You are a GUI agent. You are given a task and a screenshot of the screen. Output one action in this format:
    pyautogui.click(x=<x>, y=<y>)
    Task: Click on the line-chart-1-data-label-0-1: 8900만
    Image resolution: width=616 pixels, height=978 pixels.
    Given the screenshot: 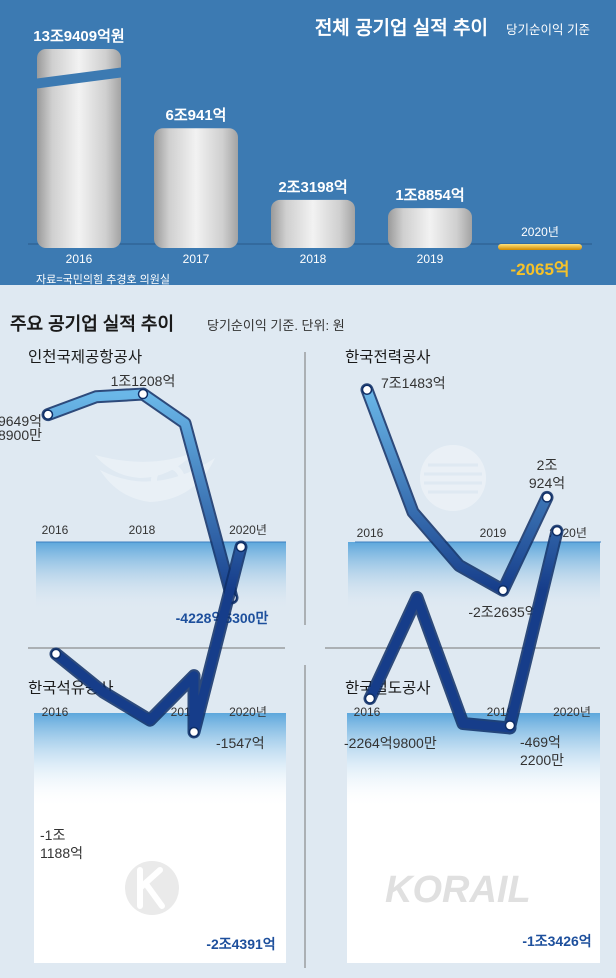 What is the action you would take?
    pyautogui.click(x=21, y=435)
    